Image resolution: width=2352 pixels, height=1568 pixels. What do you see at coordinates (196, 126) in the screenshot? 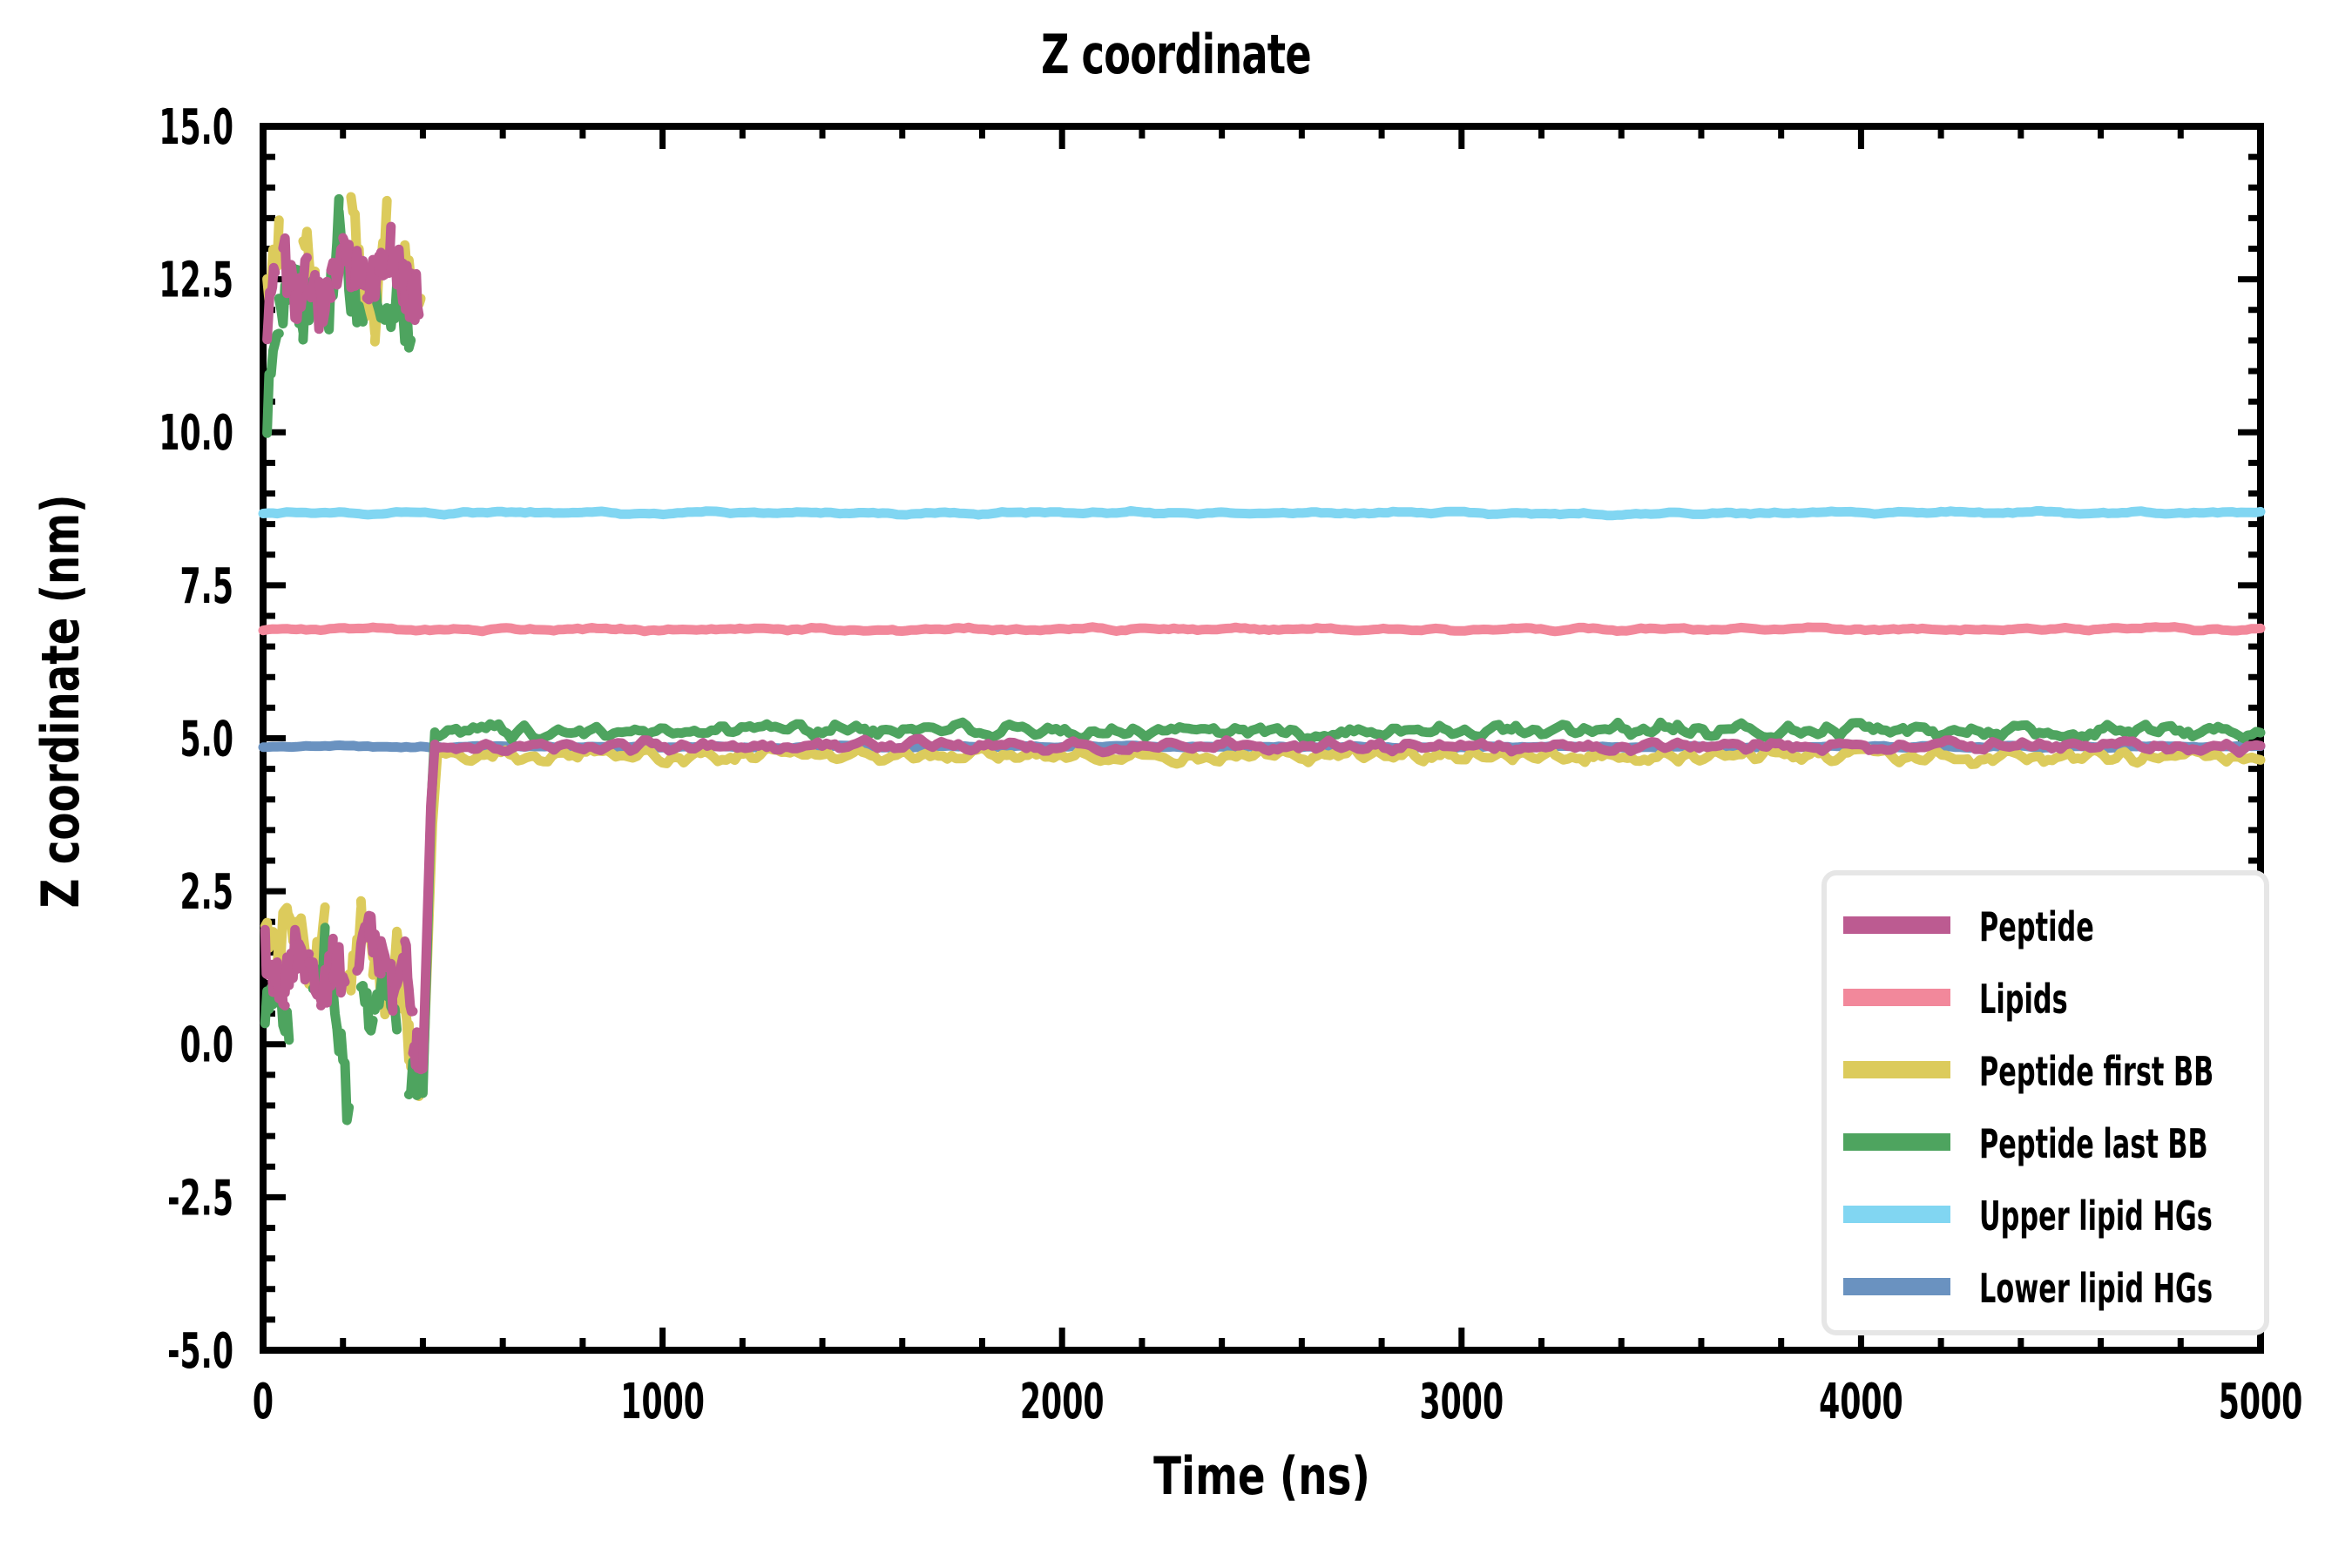
I see `y-tick-label: 15.0` at bounding box center [196, 126].